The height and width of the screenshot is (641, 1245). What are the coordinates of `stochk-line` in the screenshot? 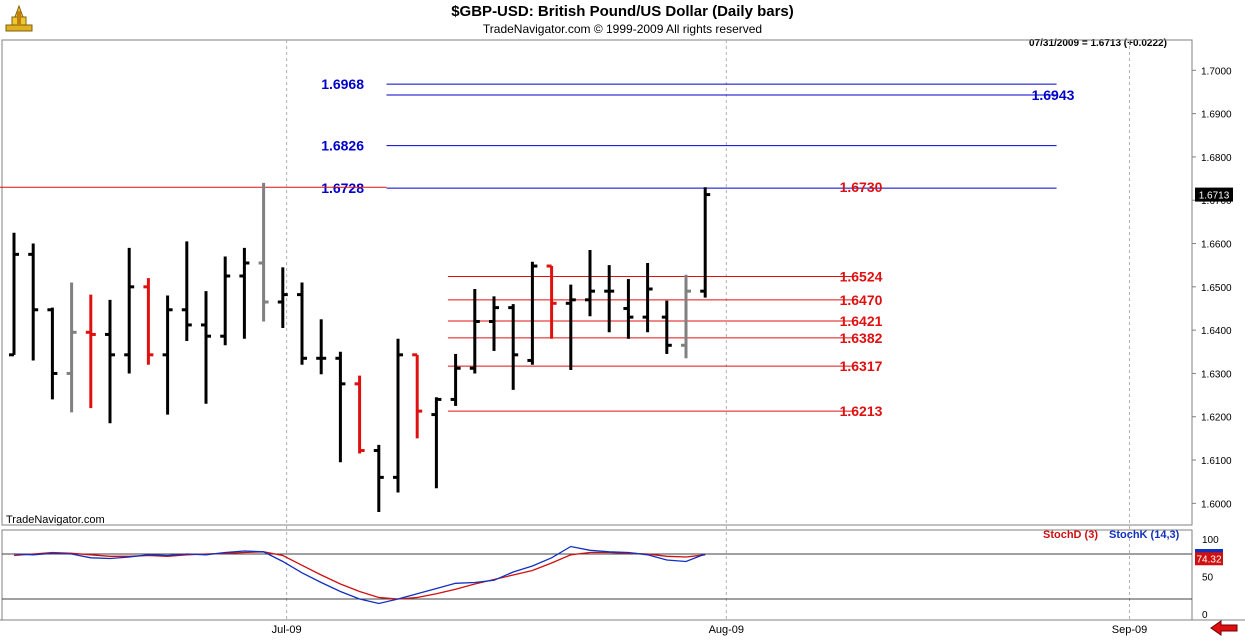 It's located at (359, 575).